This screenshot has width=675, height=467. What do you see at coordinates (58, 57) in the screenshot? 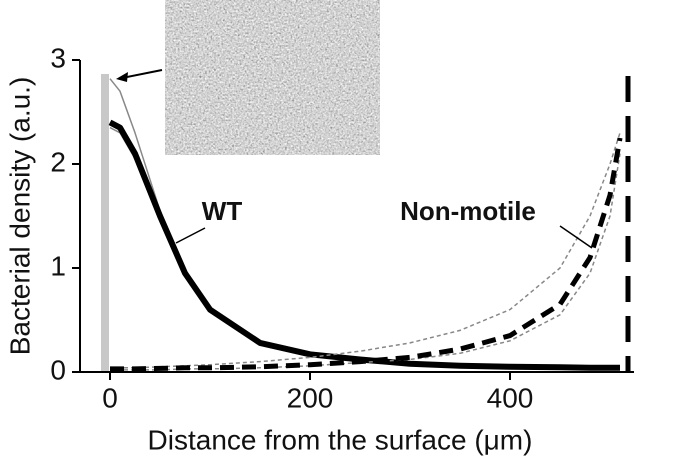
I see `y-tick-label: 3` at bounding box center [58, 57].